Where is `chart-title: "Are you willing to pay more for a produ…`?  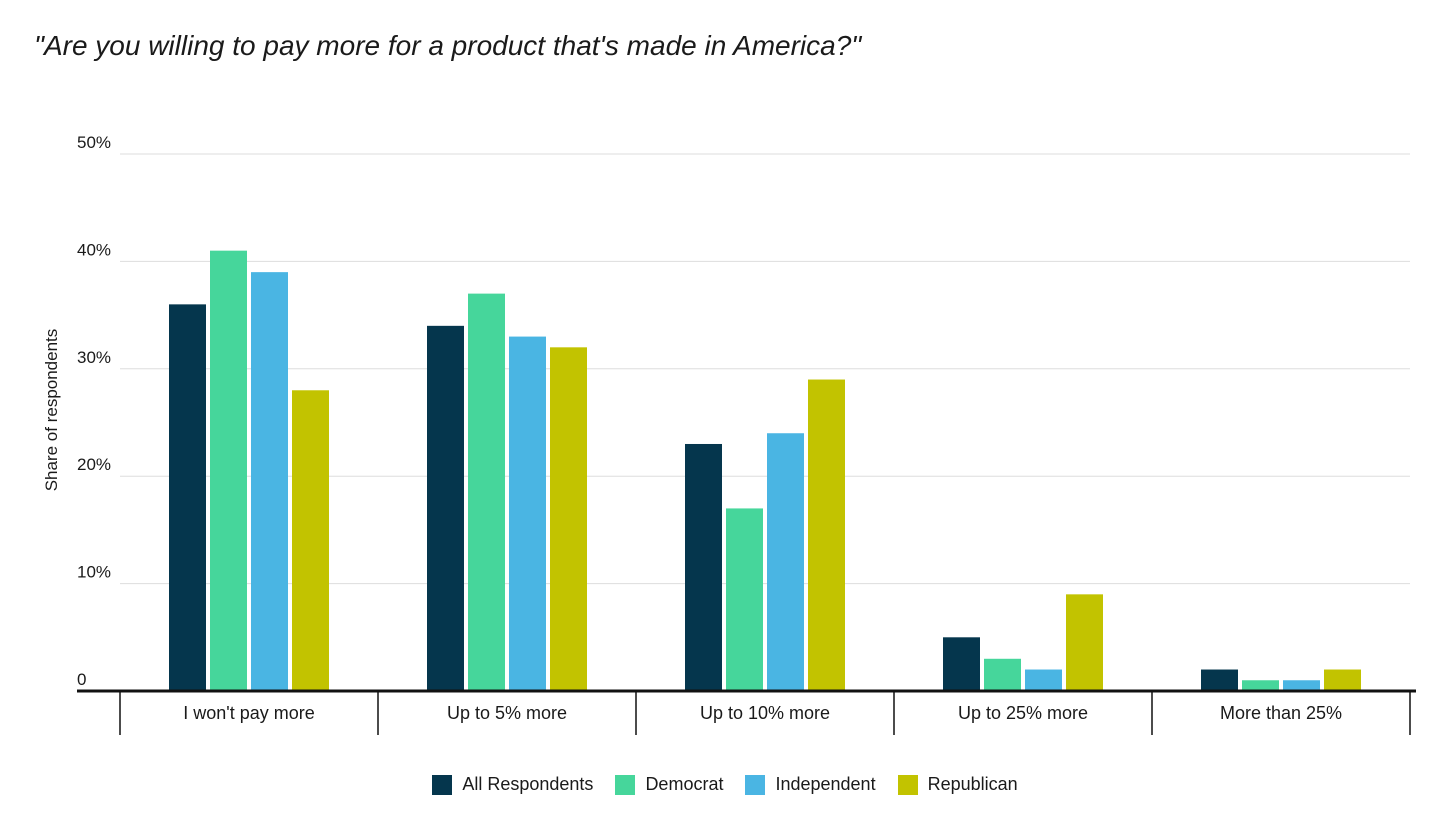 chart-title: "Are you willing to pay more for a produ… is located at coordinates (448, 45).